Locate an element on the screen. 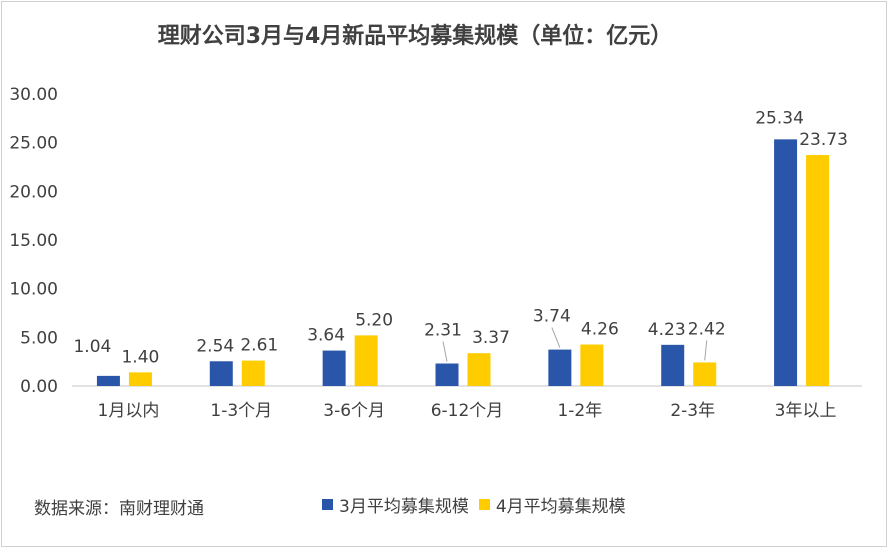  y-tick-label: 25.00 is located at coordinates (33, 144).